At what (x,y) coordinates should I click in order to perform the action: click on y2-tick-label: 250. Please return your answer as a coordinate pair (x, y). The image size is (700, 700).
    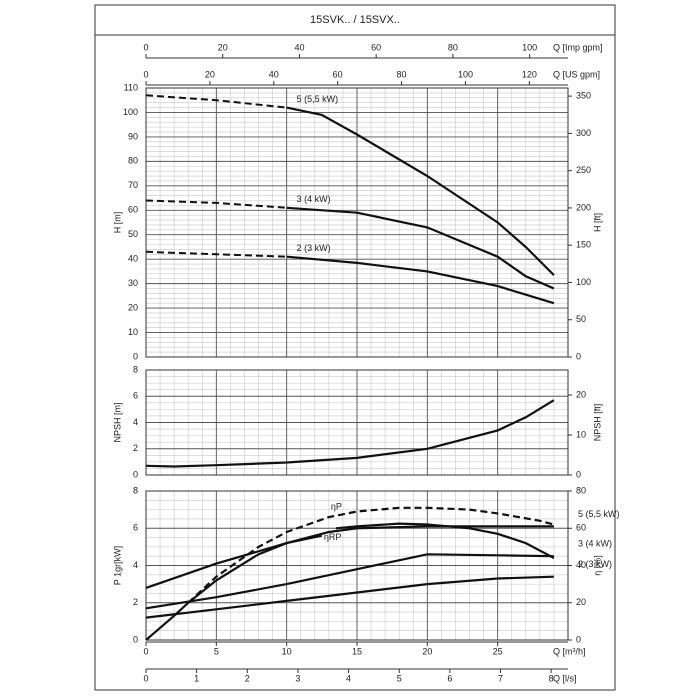
    Looking at the image, I should click on (583, 170).